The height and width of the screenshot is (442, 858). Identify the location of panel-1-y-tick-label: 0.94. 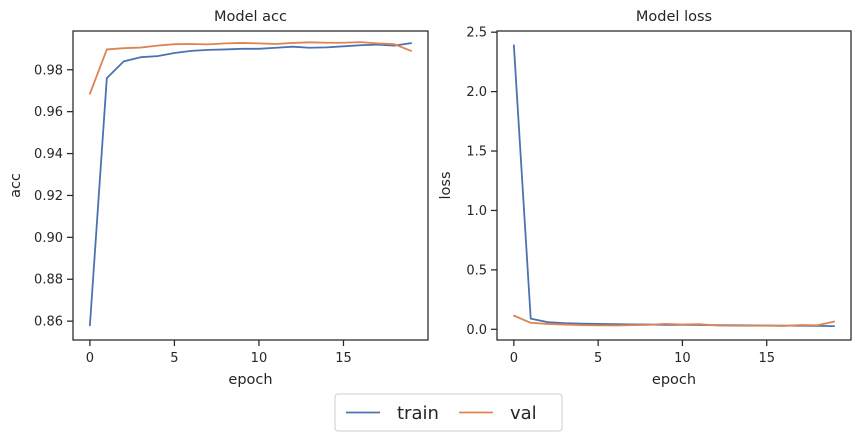
(48, 154).